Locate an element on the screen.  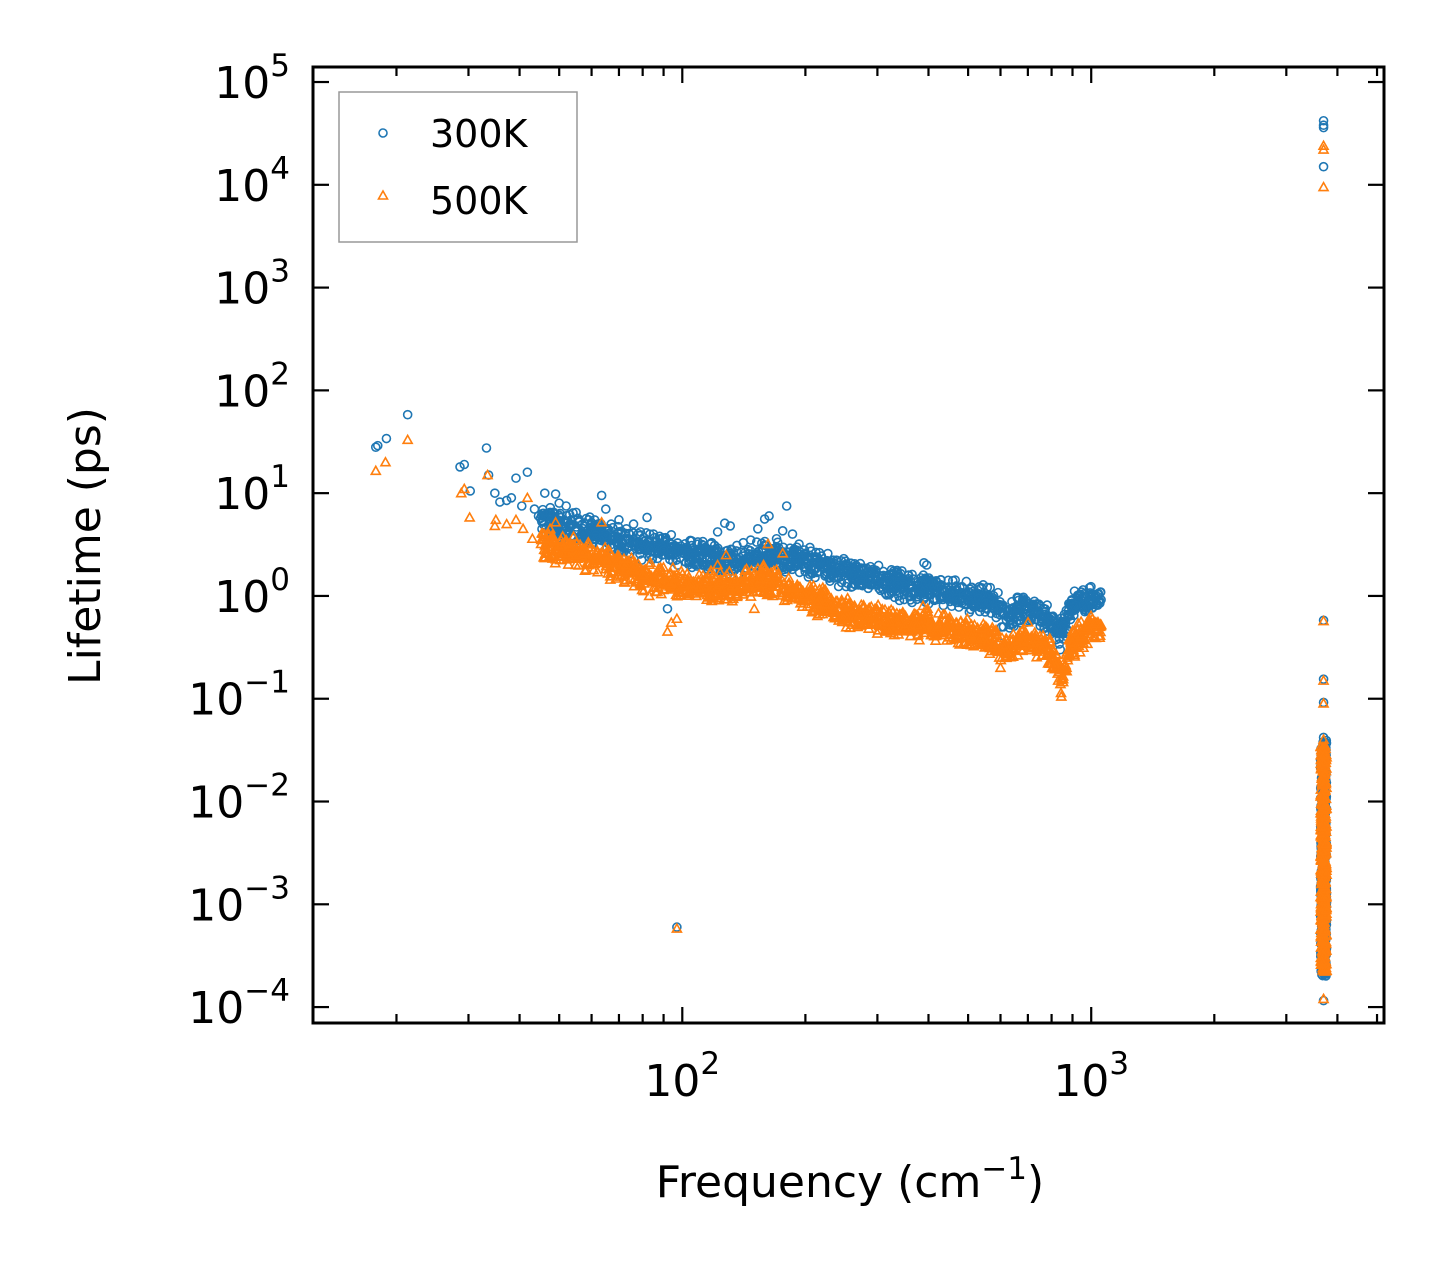
y-tick-label: 10⁵ is located at coordinates (252, 78).